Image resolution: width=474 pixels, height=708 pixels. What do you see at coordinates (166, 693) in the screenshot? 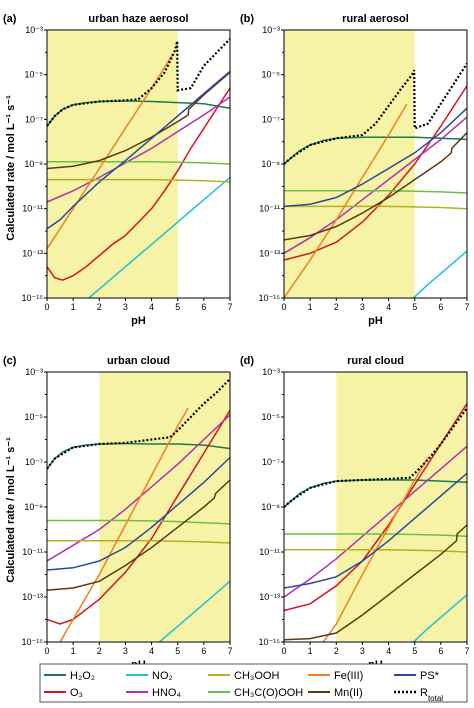
I see `legend-label-hno4: HNO₄` at bounding box center [166, 693].